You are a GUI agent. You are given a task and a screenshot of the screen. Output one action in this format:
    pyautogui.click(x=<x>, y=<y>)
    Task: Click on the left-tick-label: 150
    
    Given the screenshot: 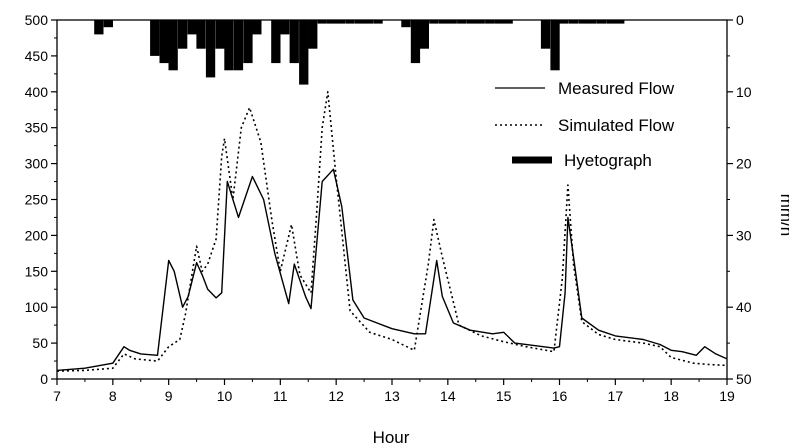 What is the action you would take?
    pyautogui.click(x=37, y=271)
    